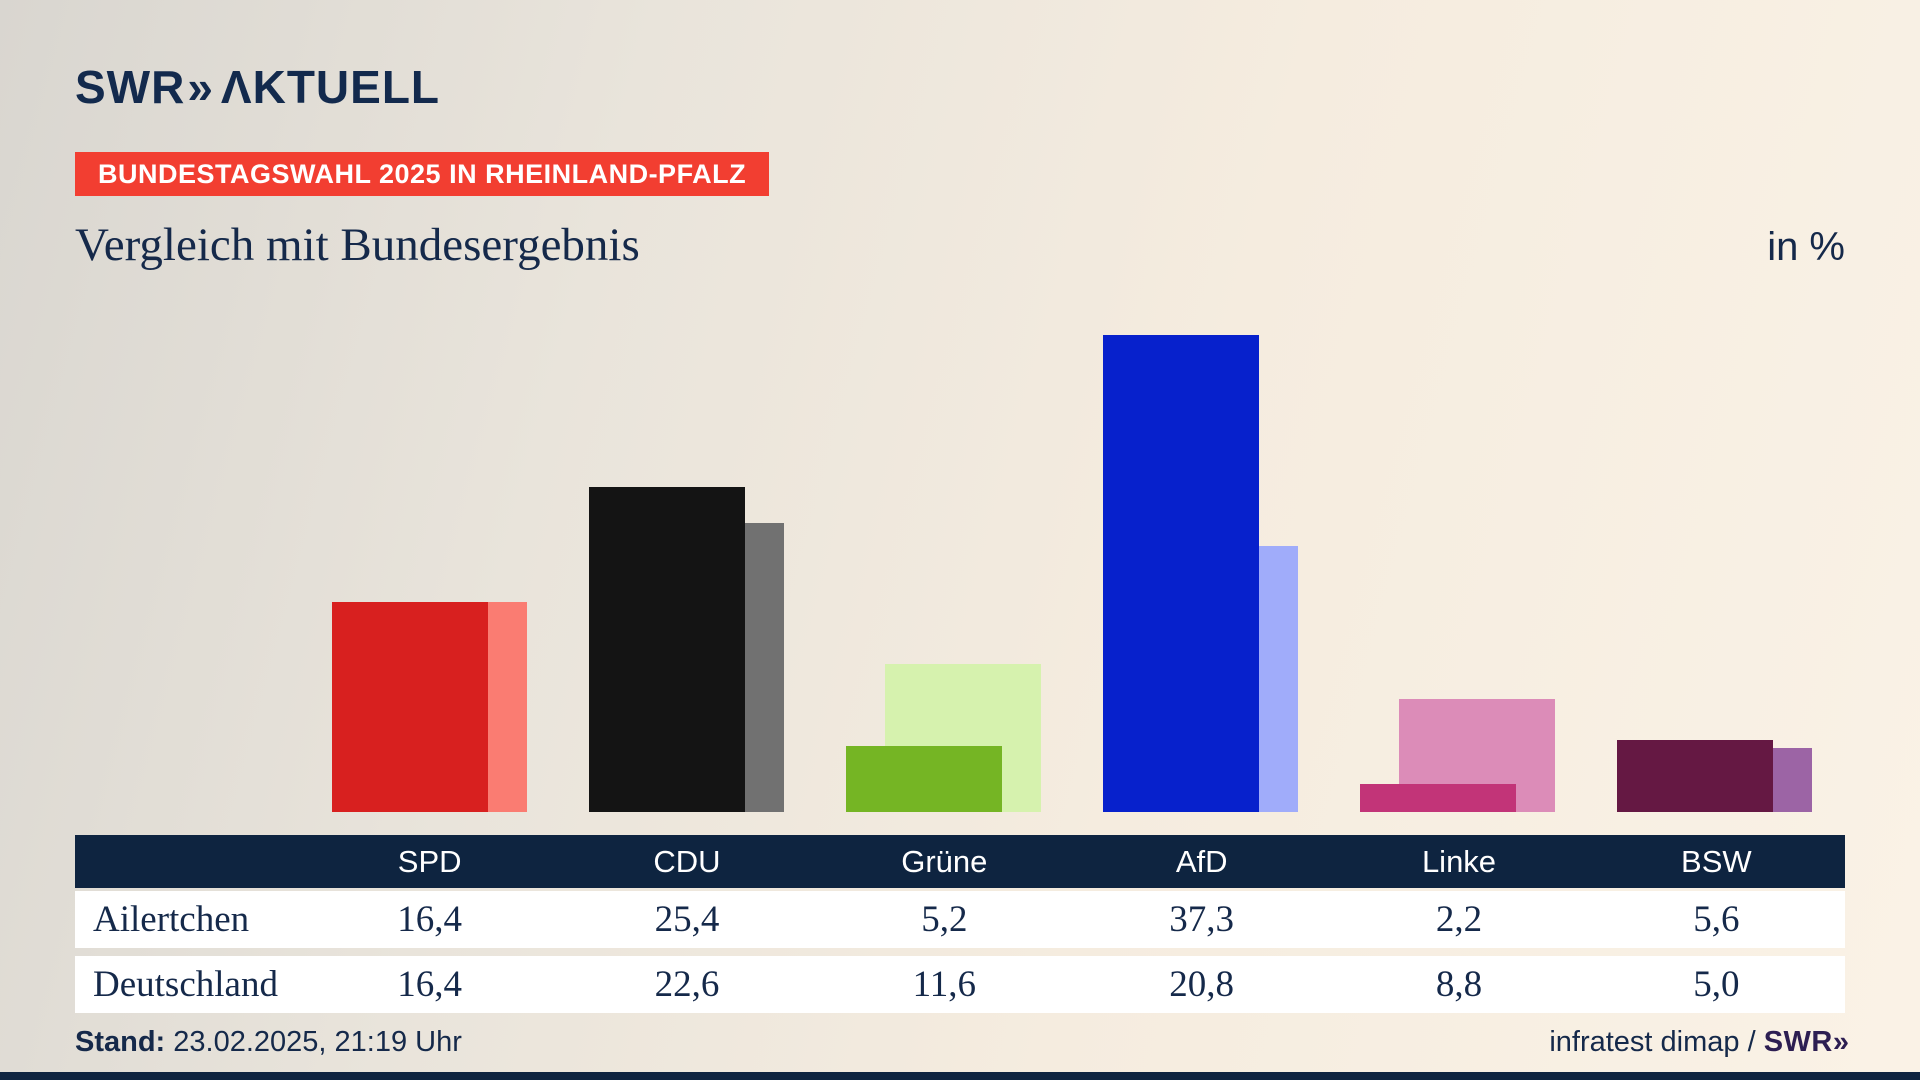  Describe the element at coordinates (1798, 1042) in the screenshot. I see `source-brand-text: SWR` at that location.